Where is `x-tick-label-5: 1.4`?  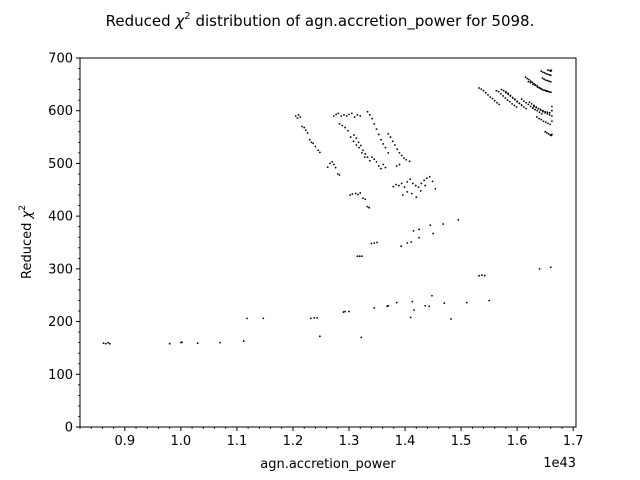
x-tick-label-5: 1.4 is located at coordinates (405, 441).